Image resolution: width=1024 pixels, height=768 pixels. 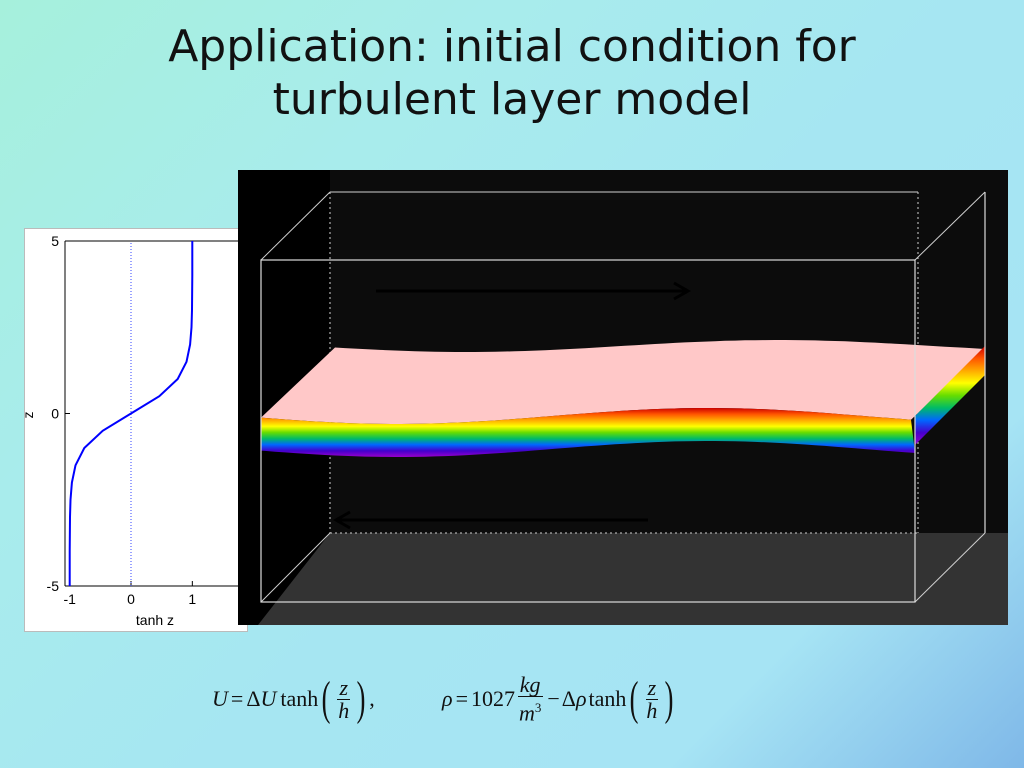 I want to click on y-ticks: 5 0 -5, so click(x=58, y=413).